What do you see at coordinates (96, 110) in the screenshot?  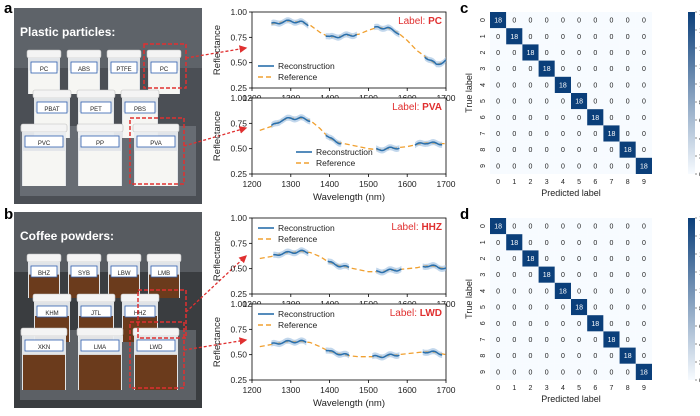 I see `bottle-label-text: PET` at bounding box center [96, 110].